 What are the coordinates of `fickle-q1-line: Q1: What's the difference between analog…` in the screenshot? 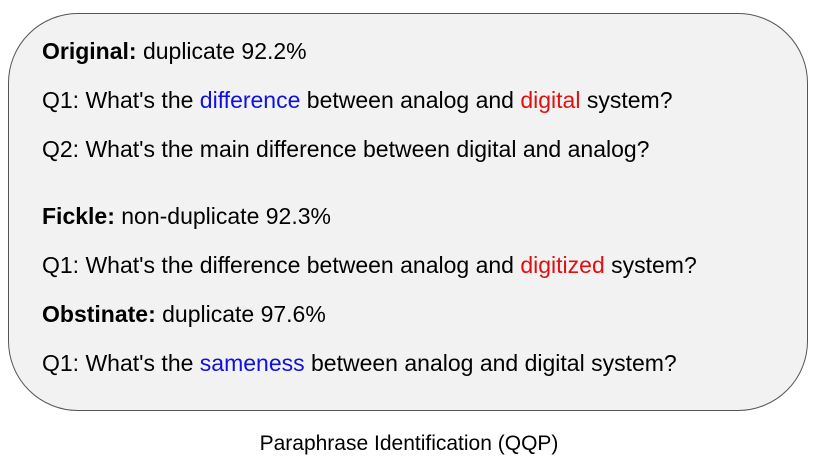 It's located at (369, 265).